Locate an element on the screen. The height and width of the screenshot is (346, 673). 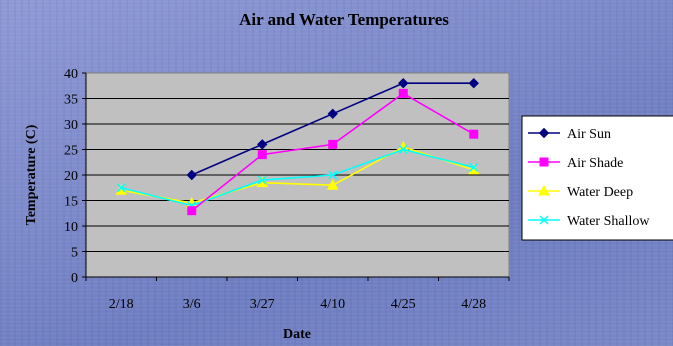
x-axis-ticks: 2/18 3/6 3/27 4/10 4/25 4/28 is located at coordinates (297, 294).